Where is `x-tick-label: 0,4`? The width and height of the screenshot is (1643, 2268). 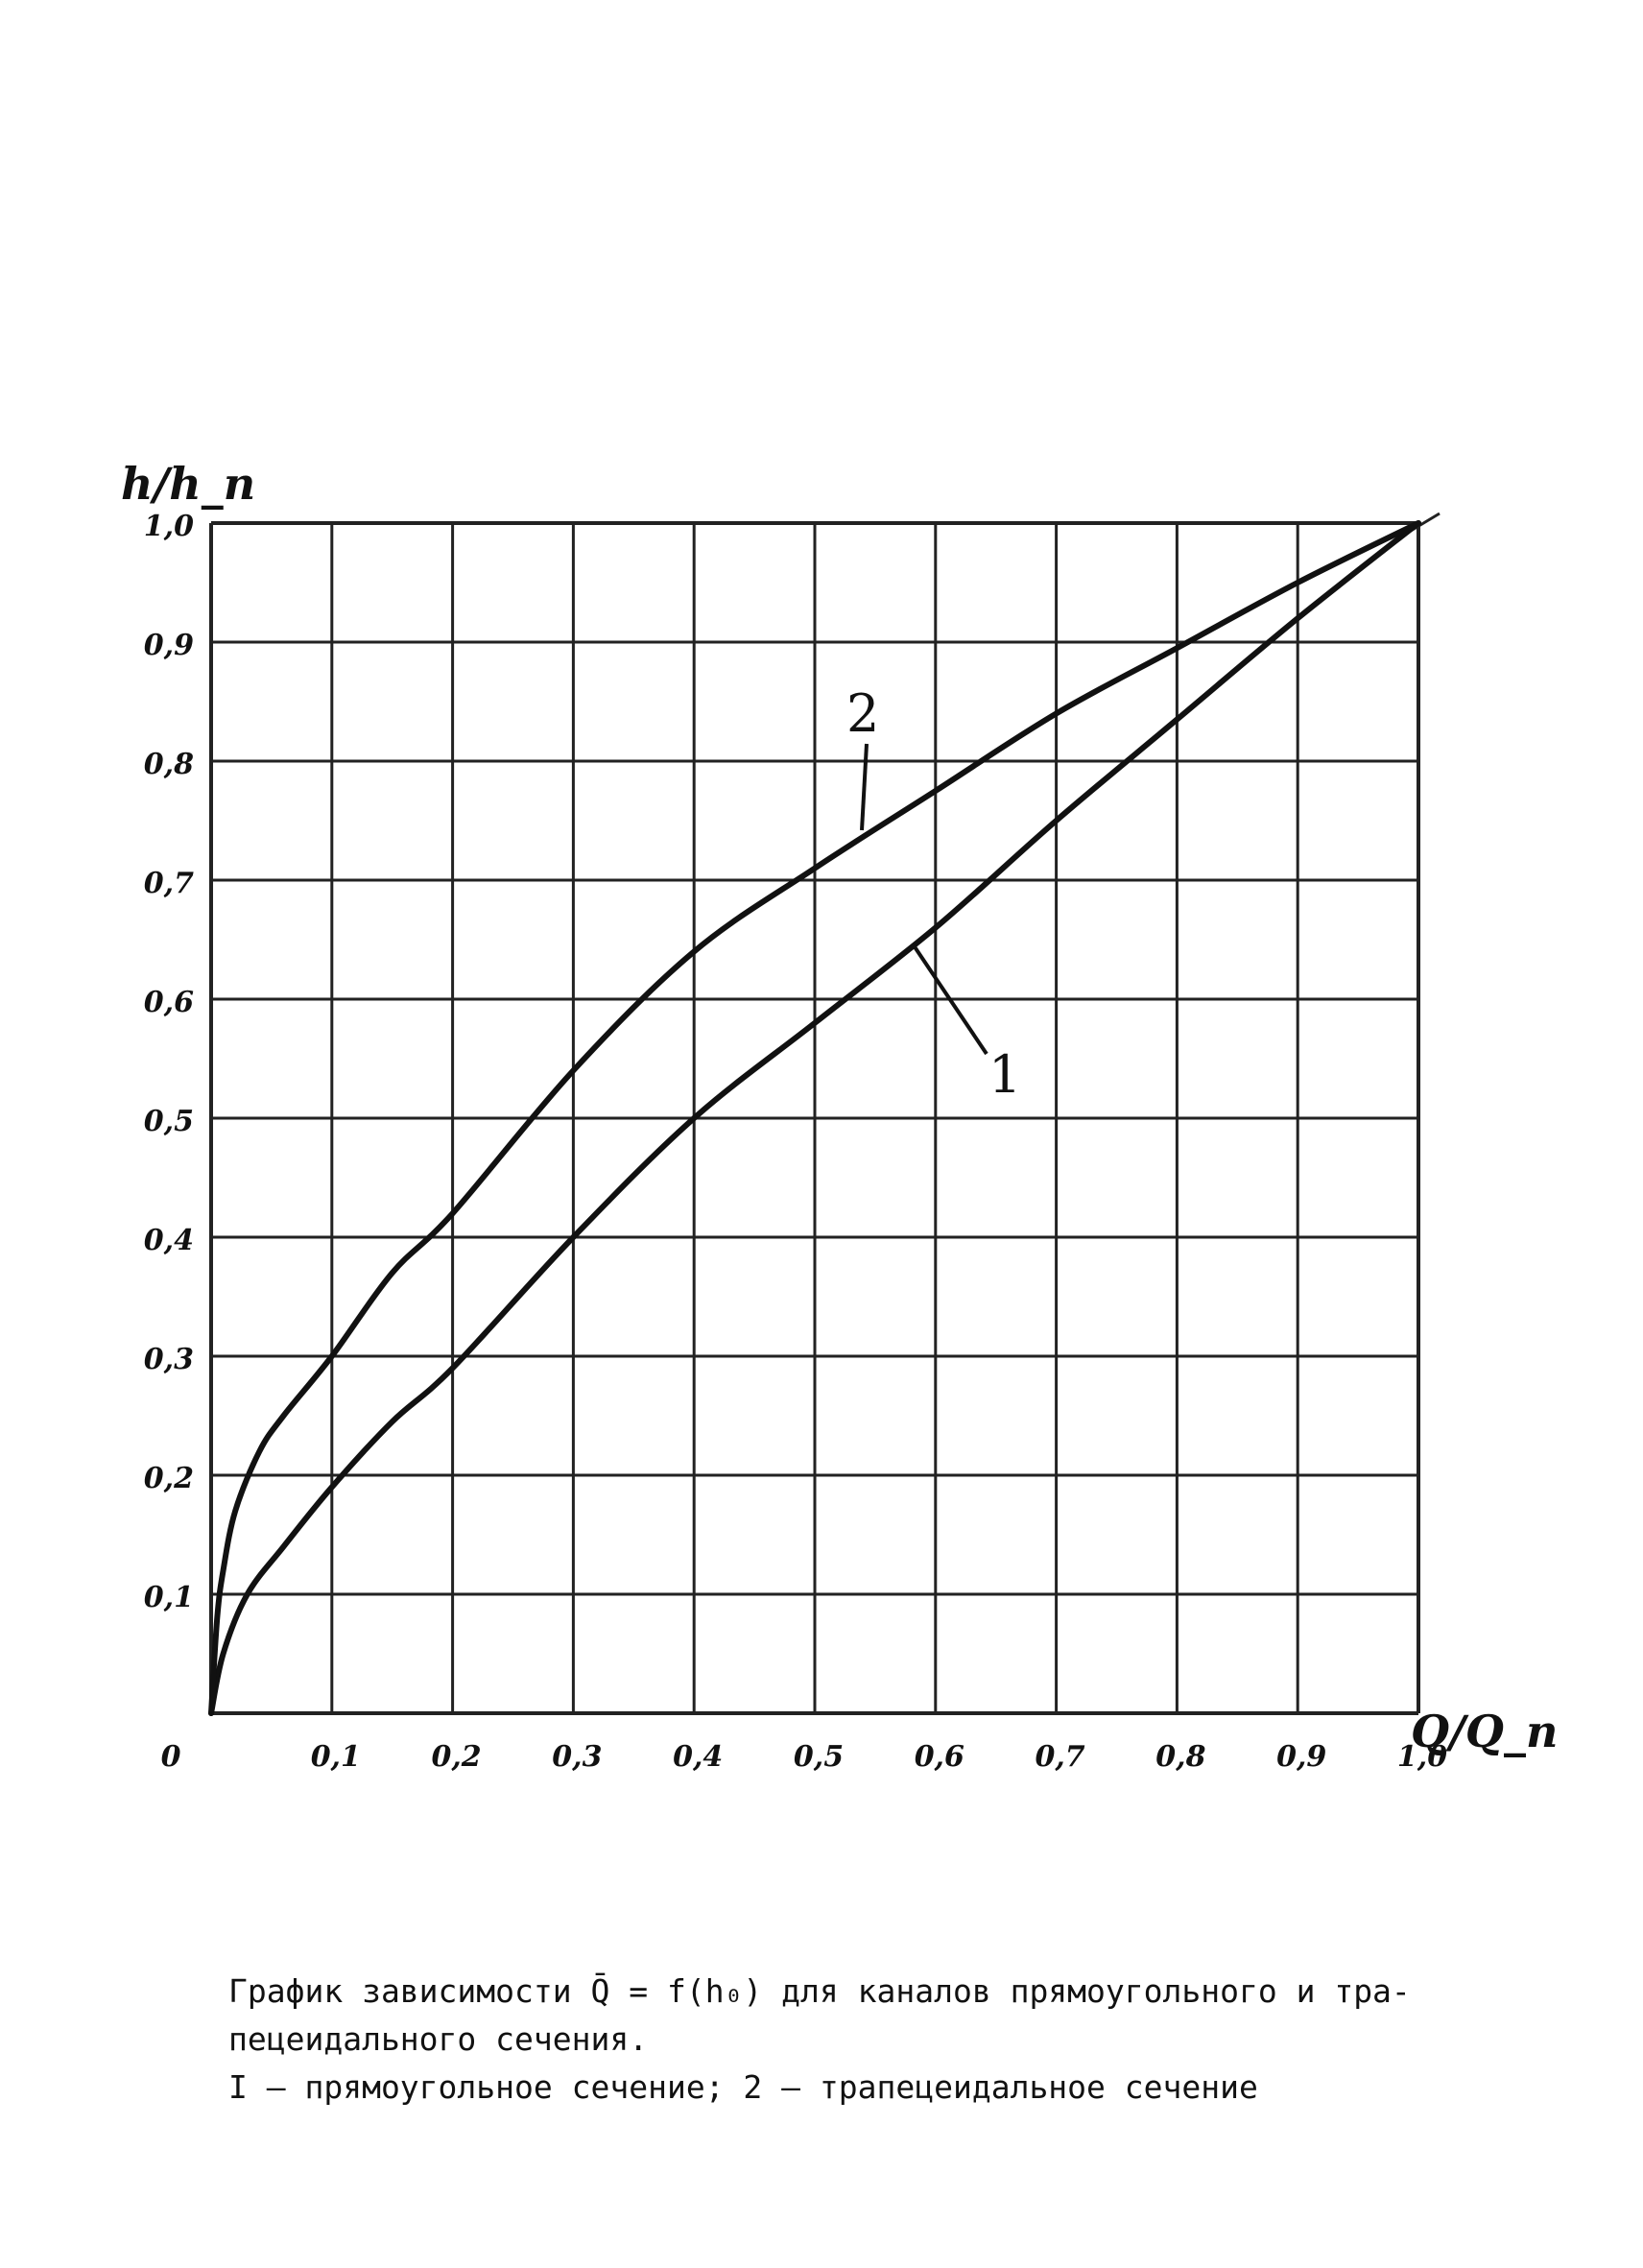
x-tick-label: 0,4 is located at coordinates (698, 1757).